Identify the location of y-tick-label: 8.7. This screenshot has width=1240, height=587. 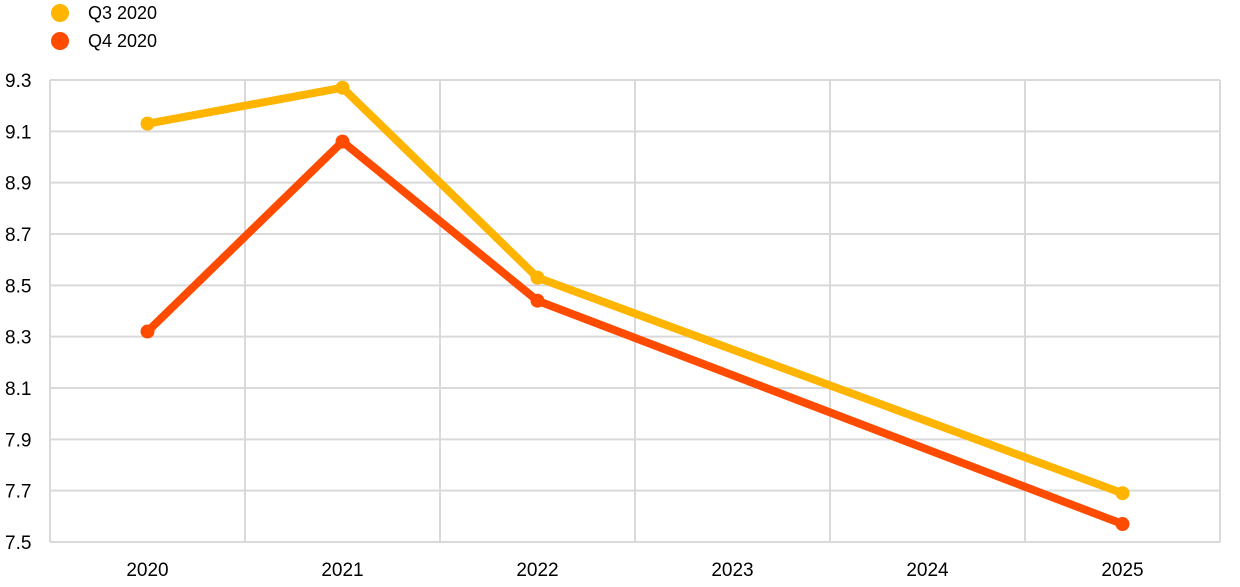
(18, 235).